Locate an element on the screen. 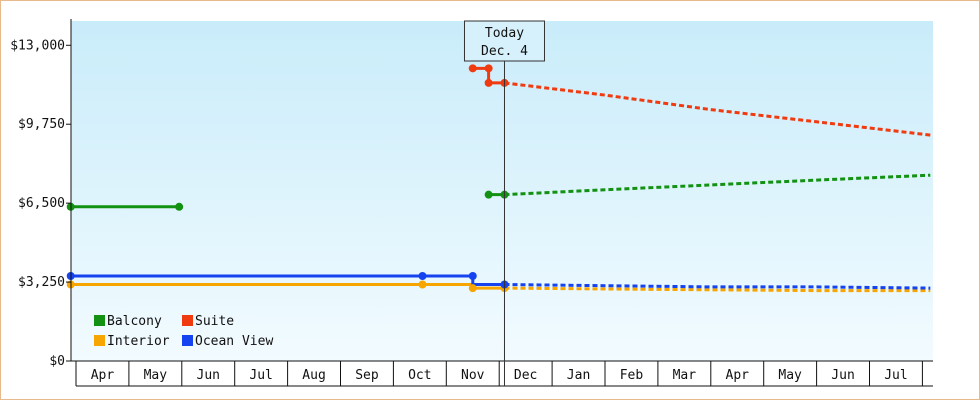  month-label-sep: Sep is located at coordinates (367, 375).